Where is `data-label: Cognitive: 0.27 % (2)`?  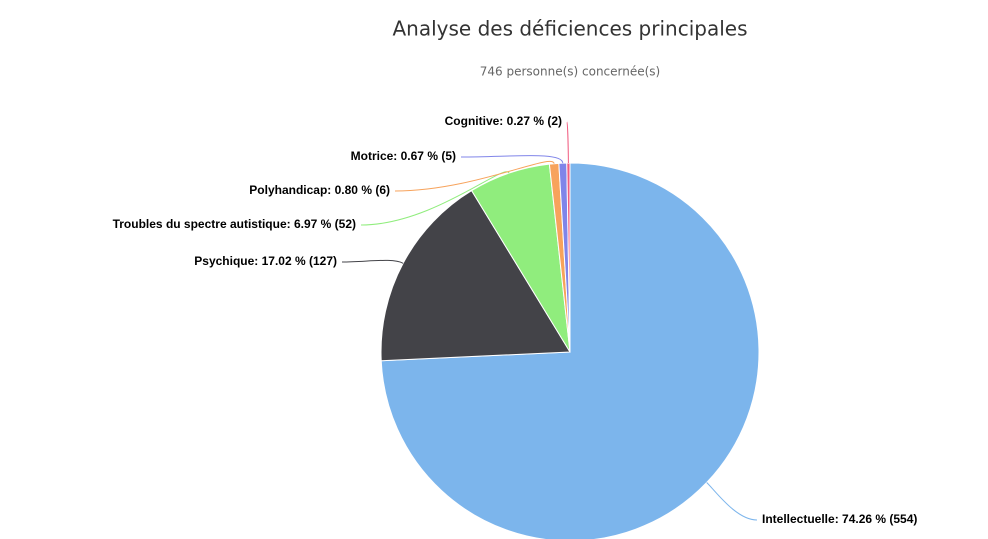 data-label: Cognitive: 0.27 % (2) is located at coordinates (503, 121).